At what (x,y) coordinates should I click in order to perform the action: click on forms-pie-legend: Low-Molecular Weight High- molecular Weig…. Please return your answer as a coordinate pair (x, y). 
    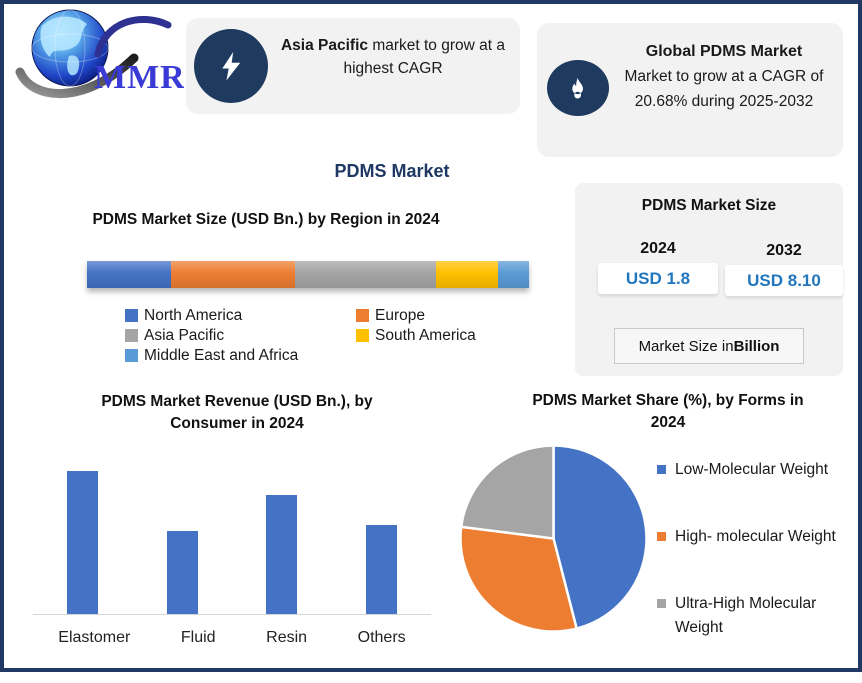
    Looking at the image, I should click on (750, 570).